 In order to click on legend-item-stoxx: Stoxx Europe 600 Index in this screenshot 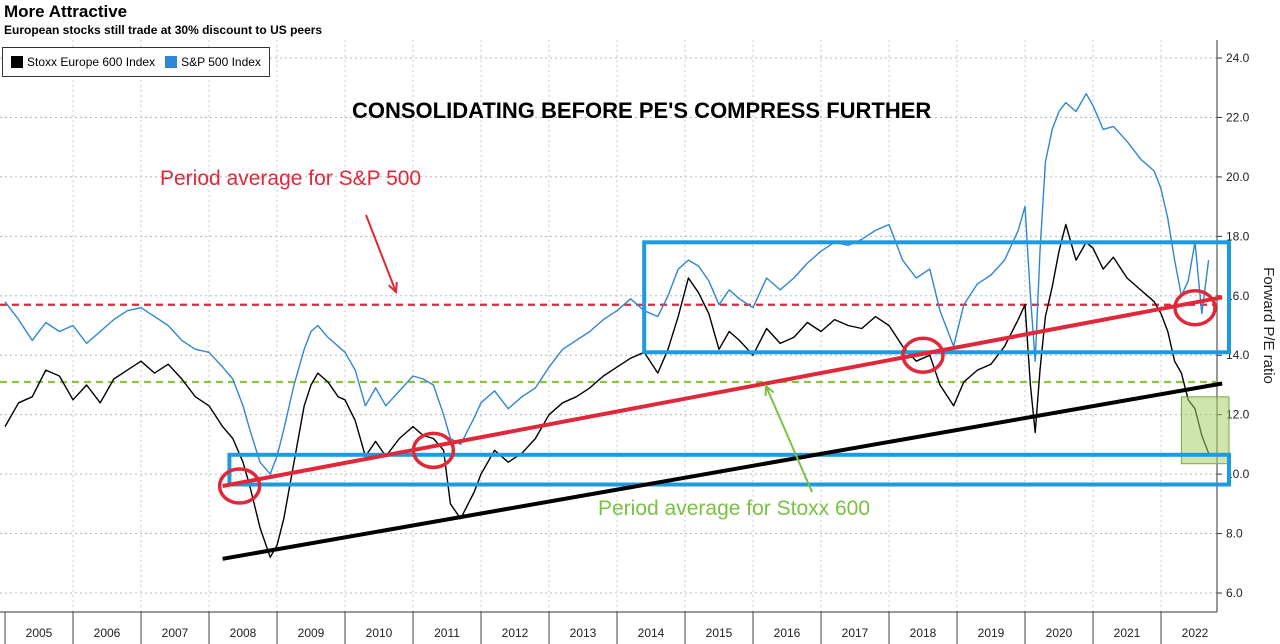, I will do `click(83, 62)`.